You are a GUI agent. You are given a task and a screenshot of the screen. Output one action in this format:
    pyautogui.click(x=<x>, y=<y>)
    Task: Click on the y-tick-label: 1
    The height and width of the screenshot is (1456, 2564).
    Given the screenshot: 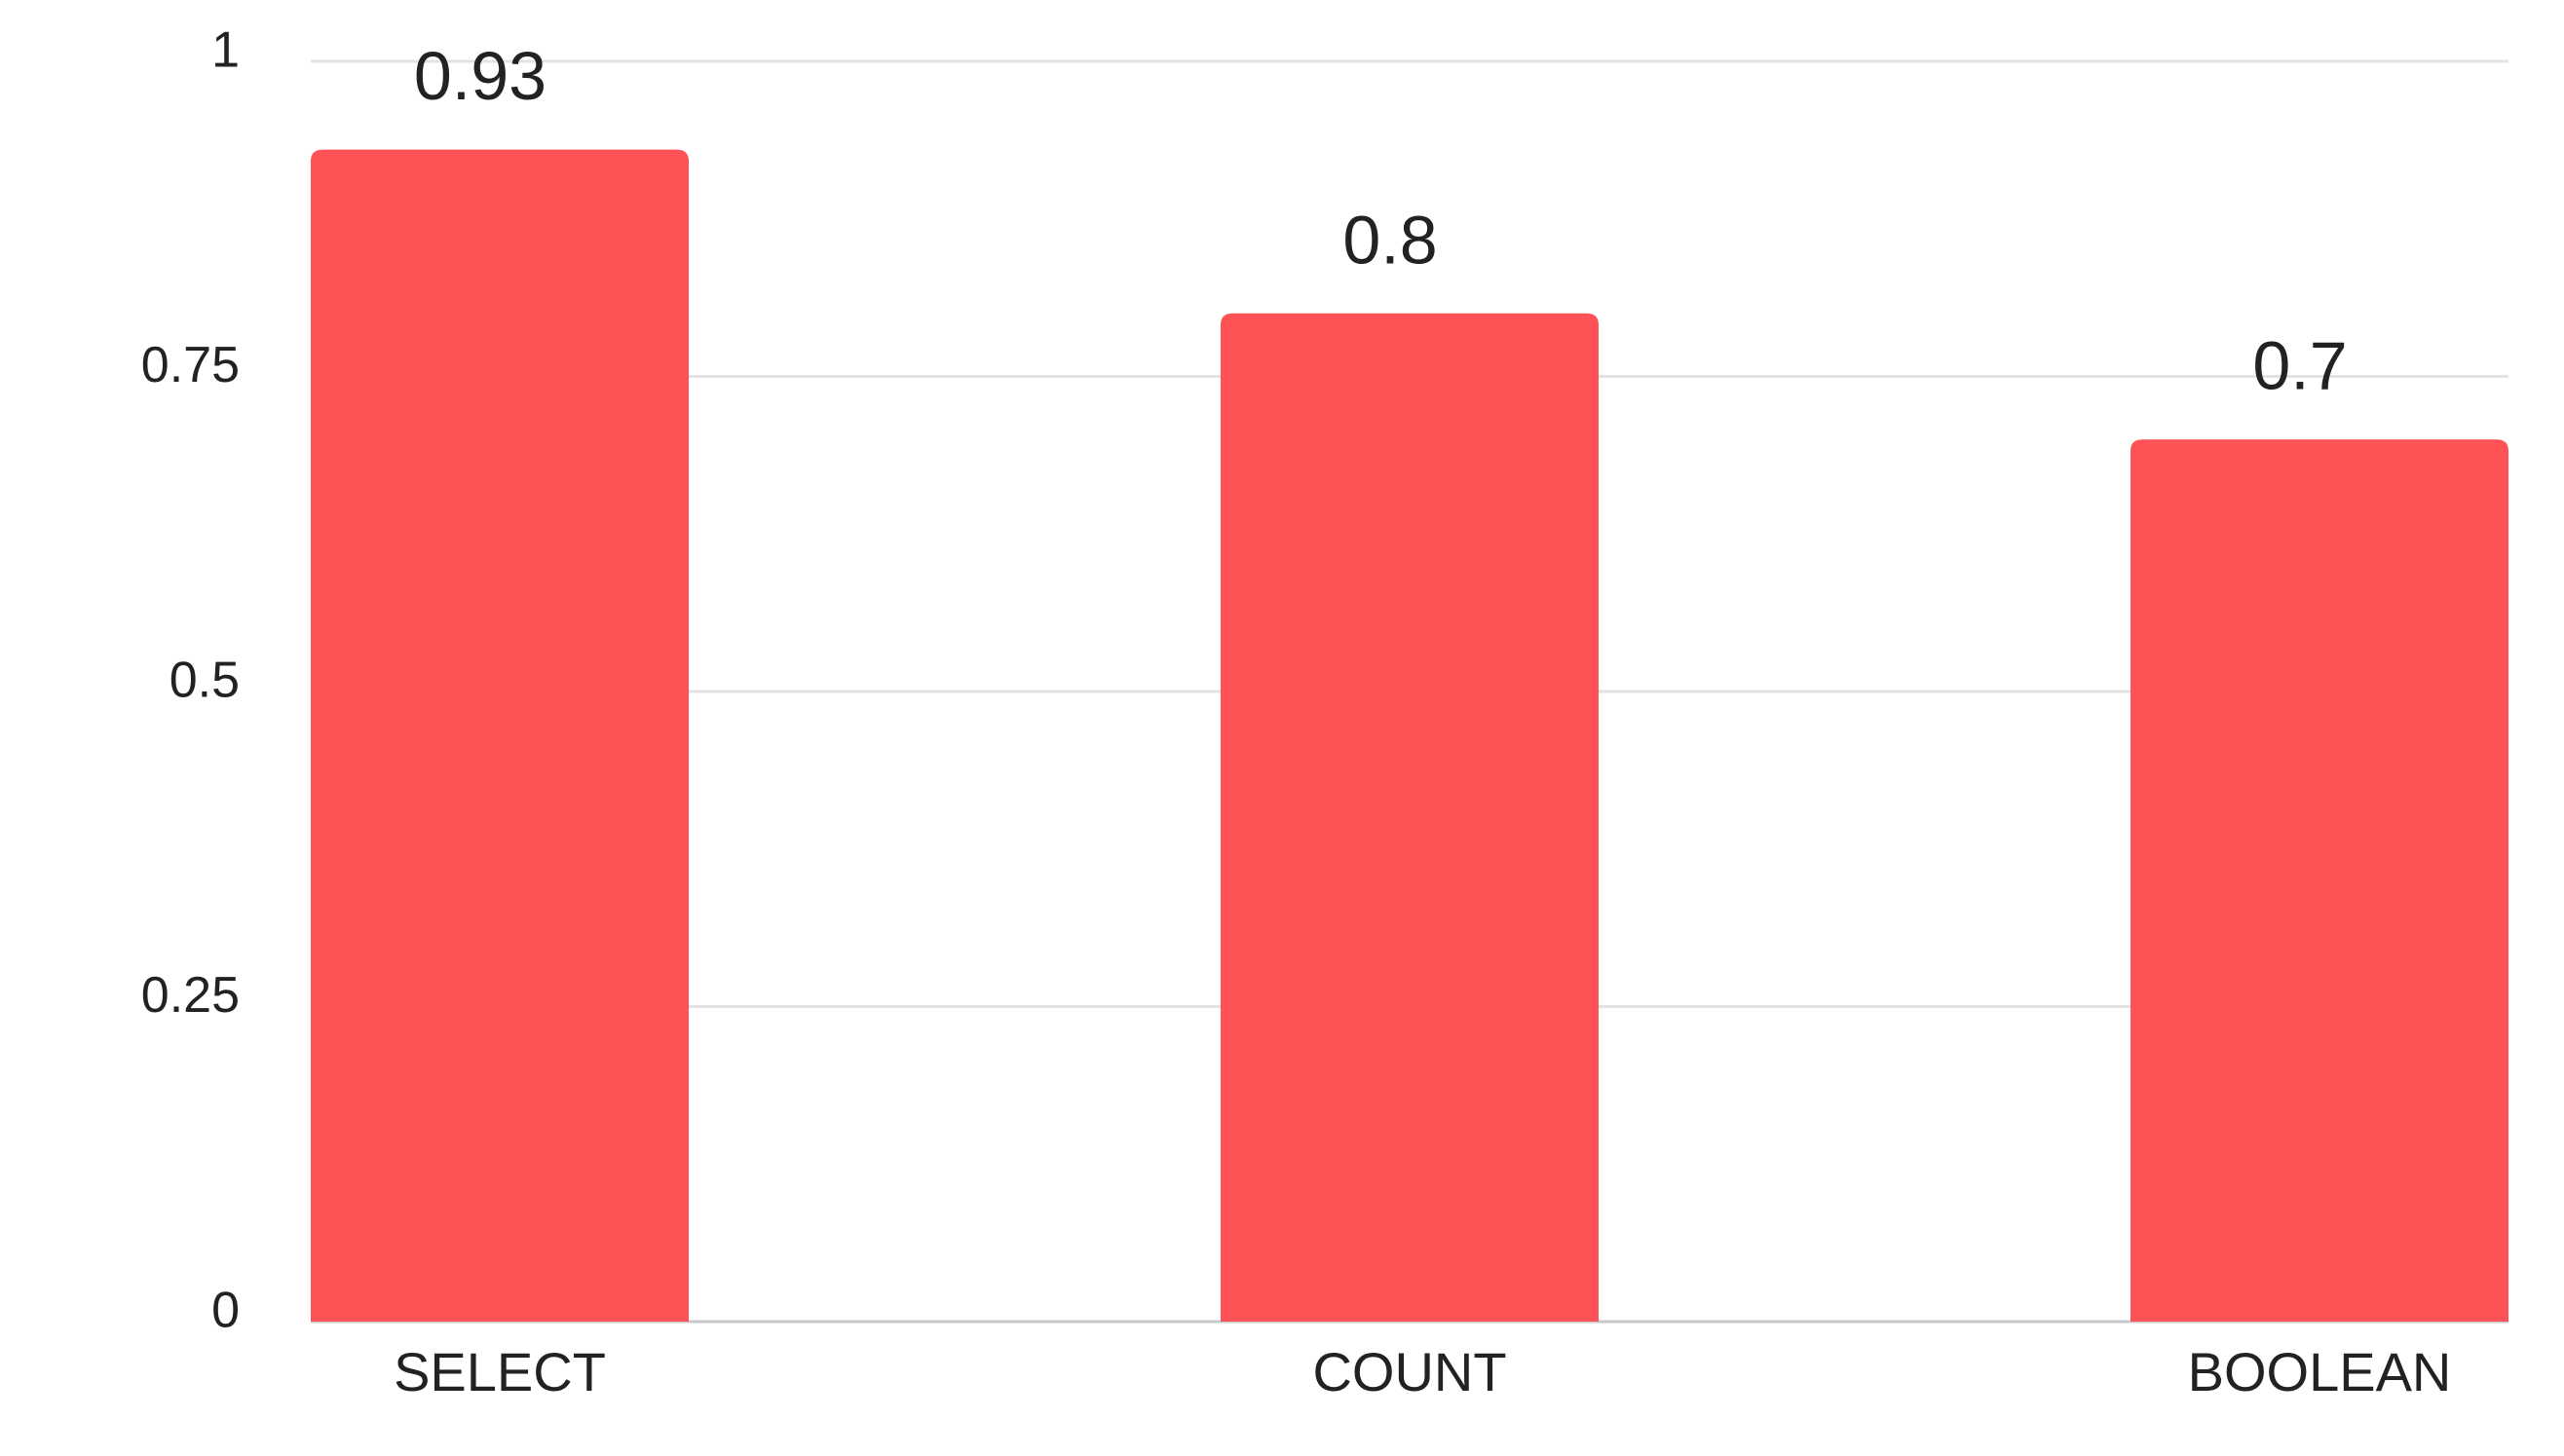 What is the action you would take?
    pyautogui.click(x=225, y=50)
    